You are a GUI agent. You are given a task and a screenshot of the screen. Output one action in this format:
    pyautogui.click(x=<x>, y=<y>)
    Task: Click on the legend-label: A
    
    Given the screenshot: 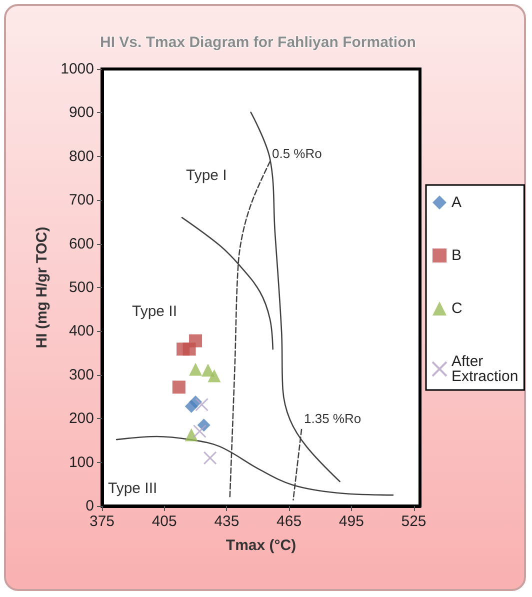 What is the action you would take?
    pyautogui.click(x=457, y=202)
    